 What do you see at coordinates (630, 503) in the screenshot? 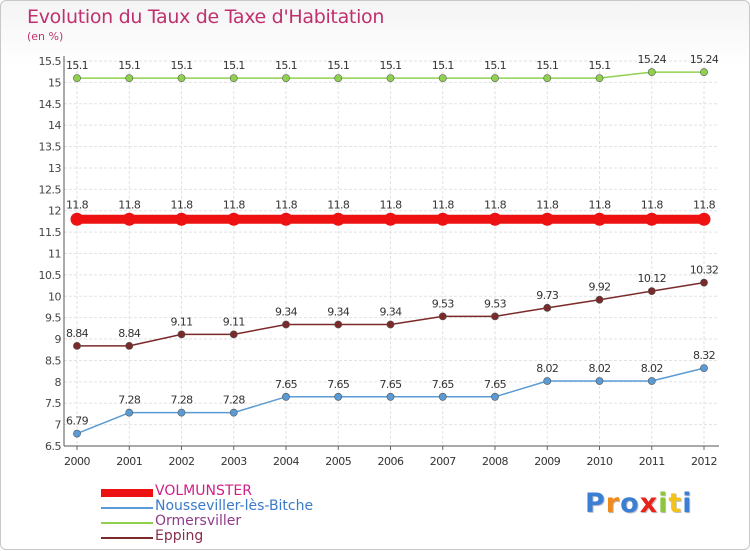
I see `logo-letter: o` at bounding box center [630, 503].